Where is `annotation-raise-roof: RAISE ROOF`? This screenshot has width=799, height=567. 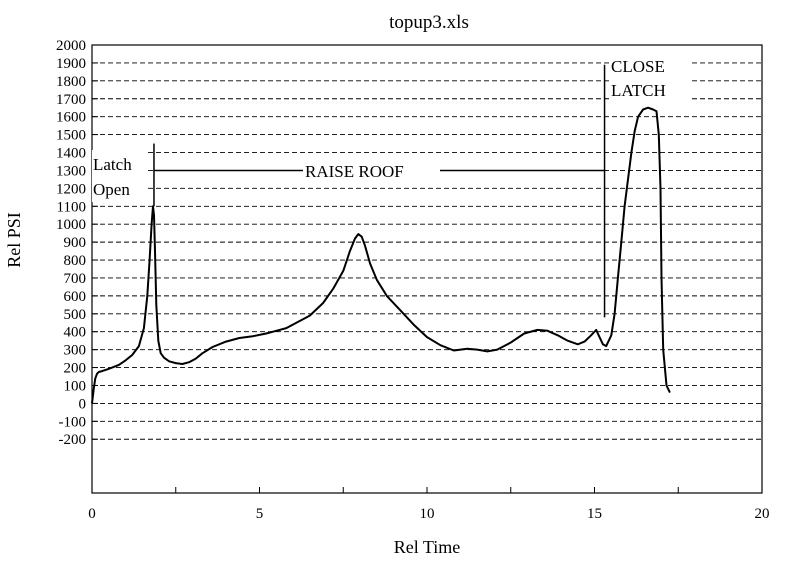
annotation-raise-roof: RAISE ROOF is located at coordinates (354, 171).